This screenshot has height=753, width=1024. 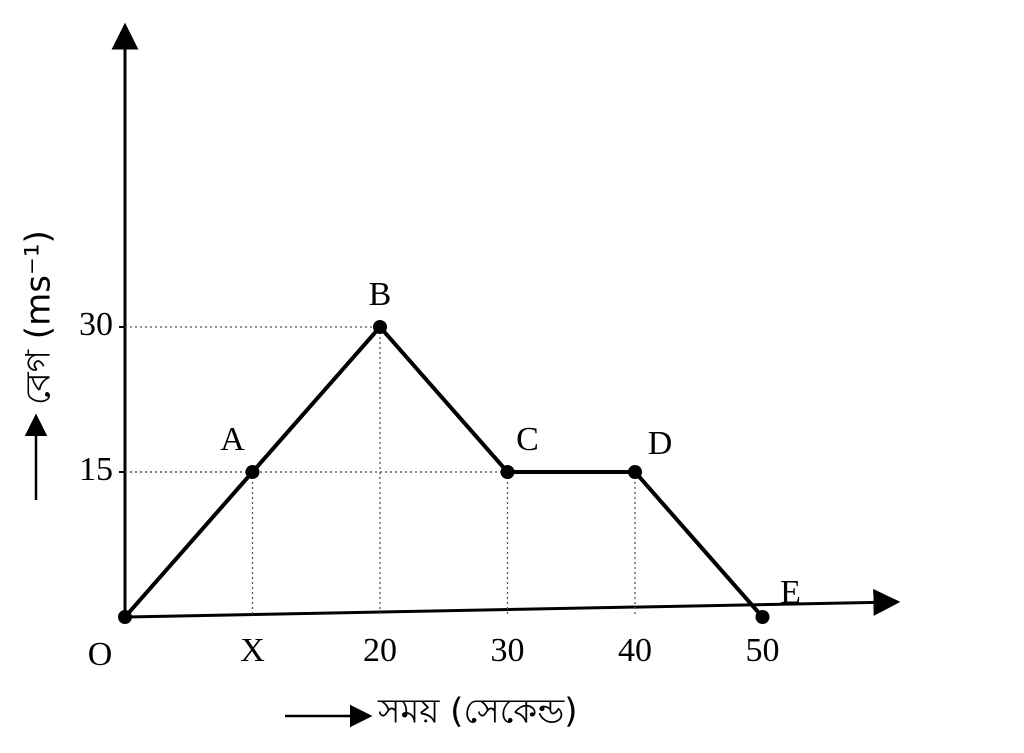 I want to click on point-label: O, so click(x=100, y=654).